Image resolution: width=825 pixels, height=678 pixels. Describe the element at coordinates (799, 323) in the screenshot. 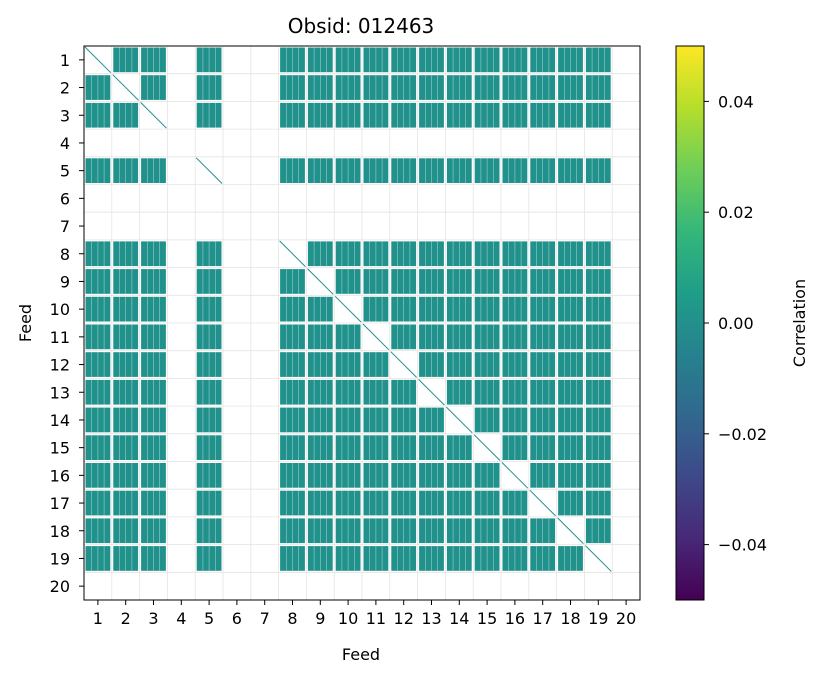

I see `colorbar-label: Correlation` at that location.